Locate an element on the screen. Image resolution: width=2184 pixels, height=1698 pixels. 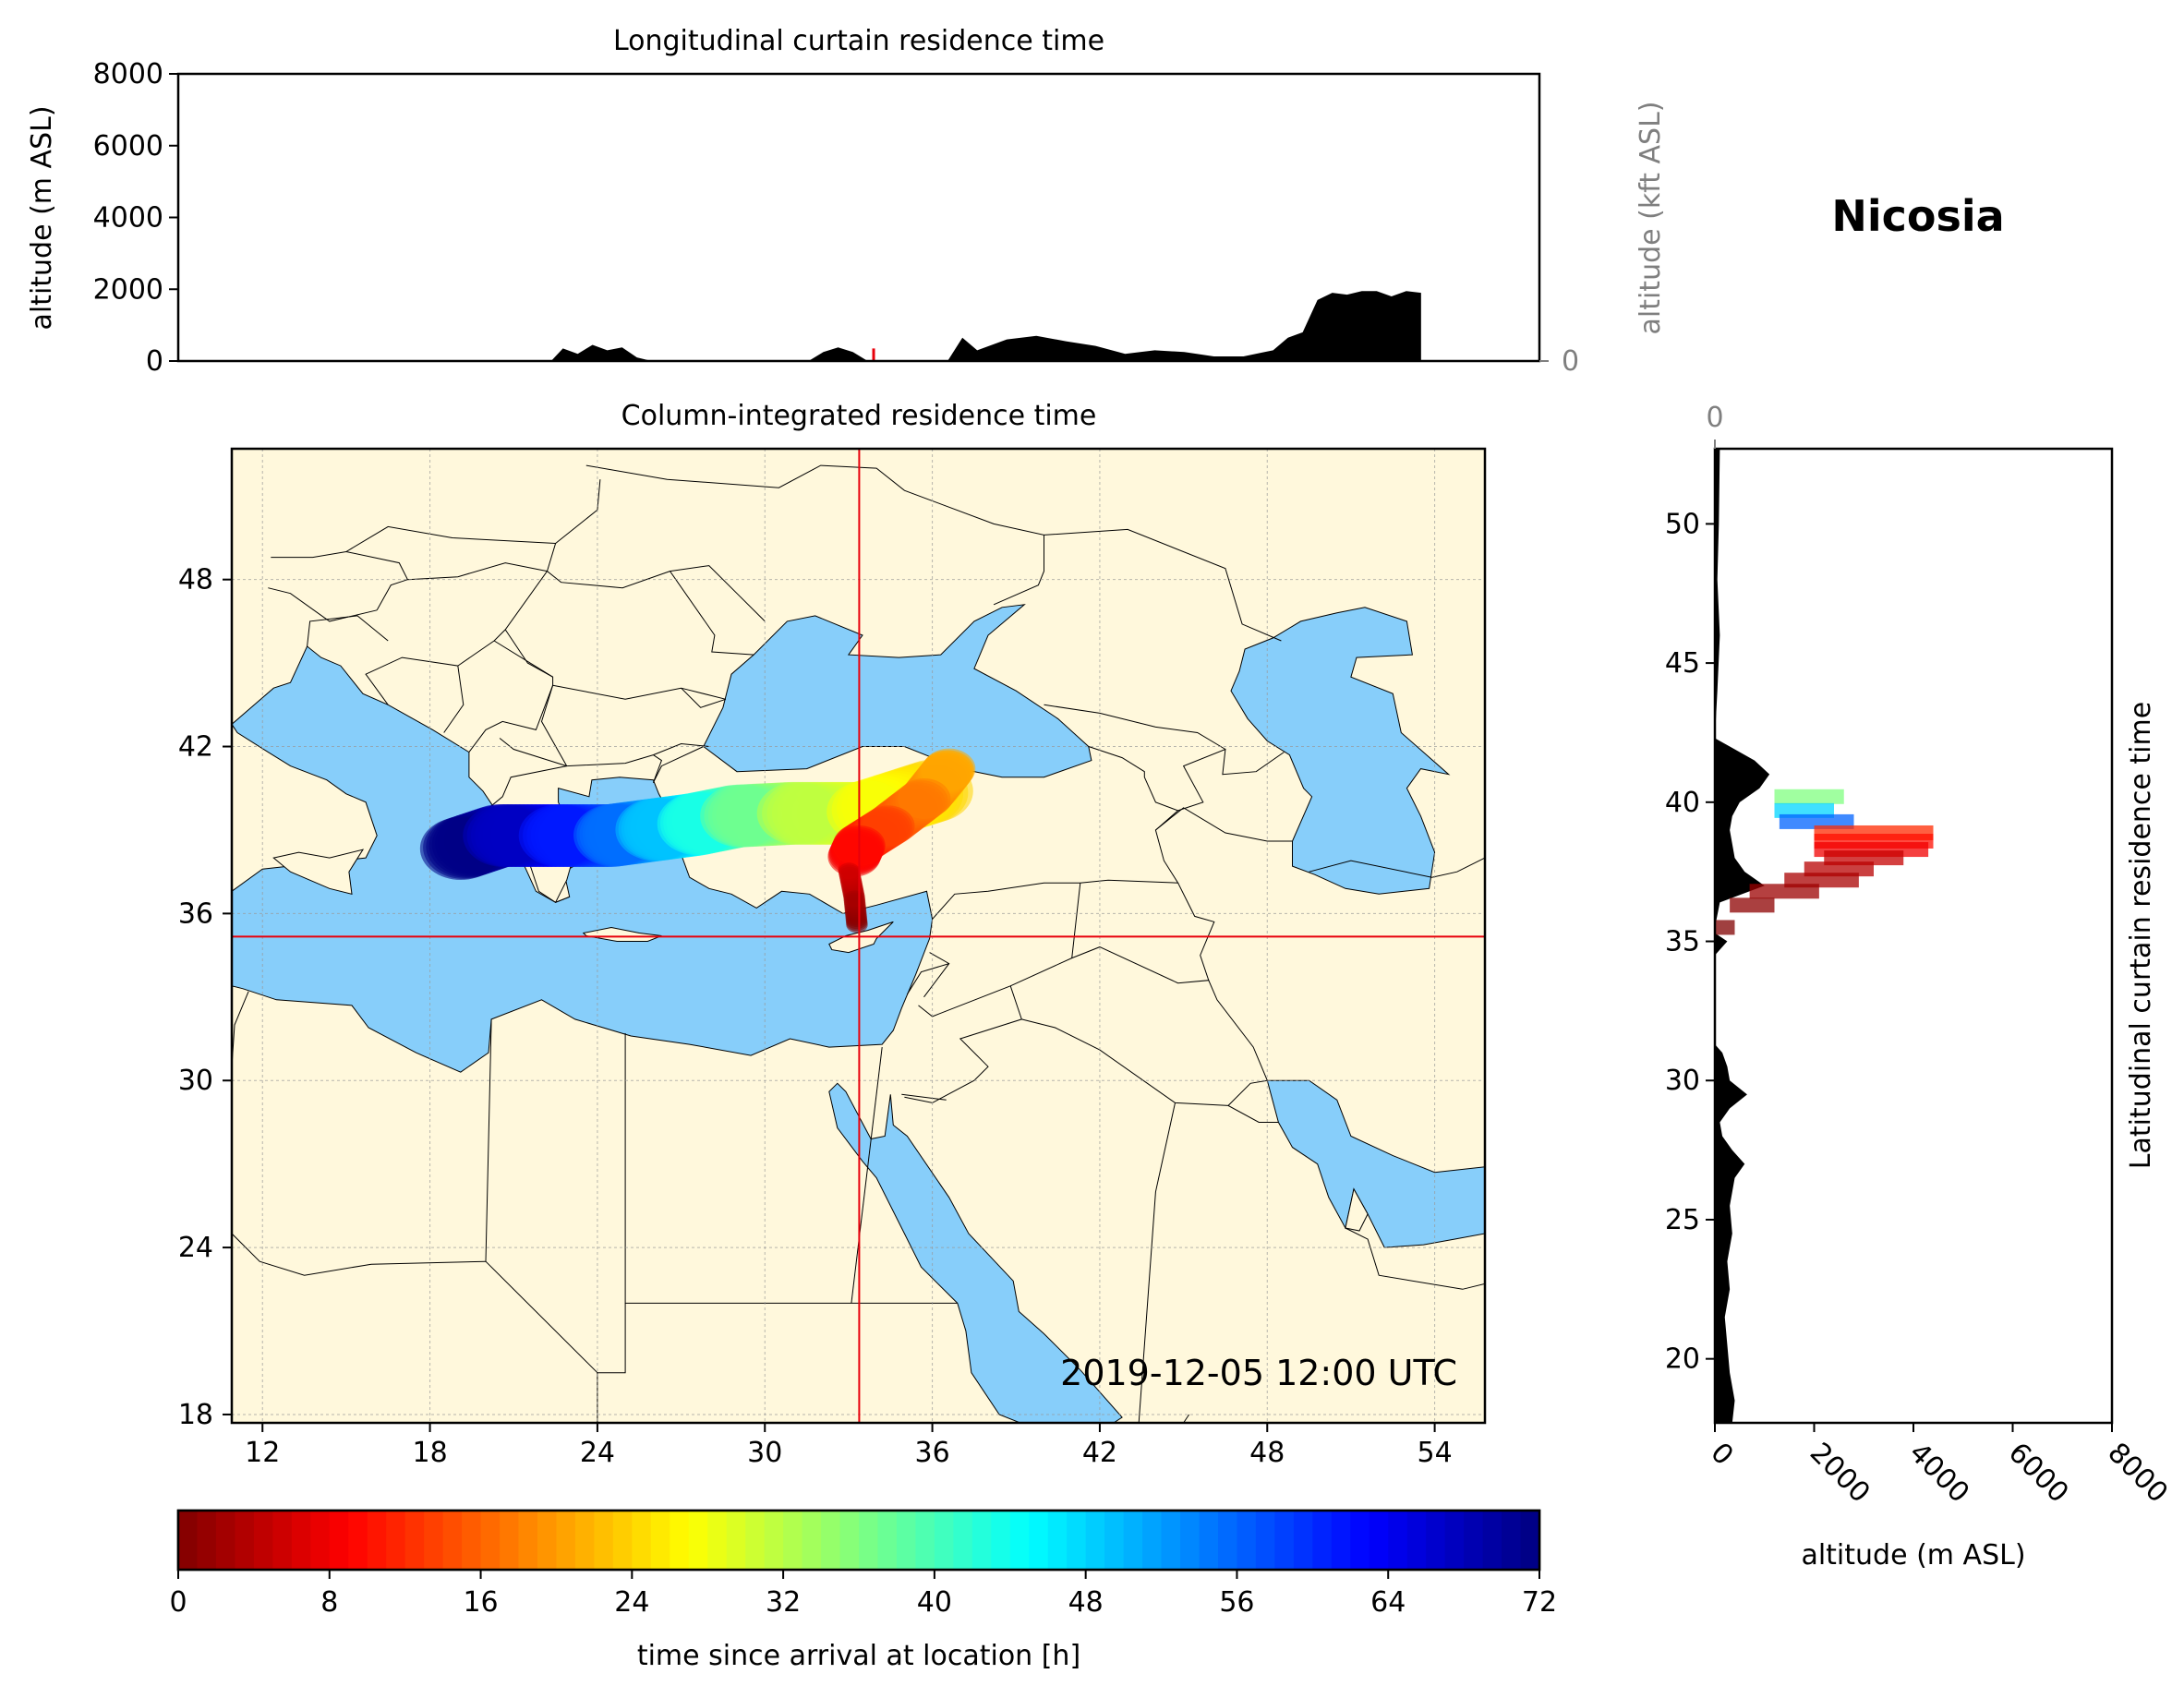
map-x-tick-label: 42 is located at coordinates (1099, 1453).